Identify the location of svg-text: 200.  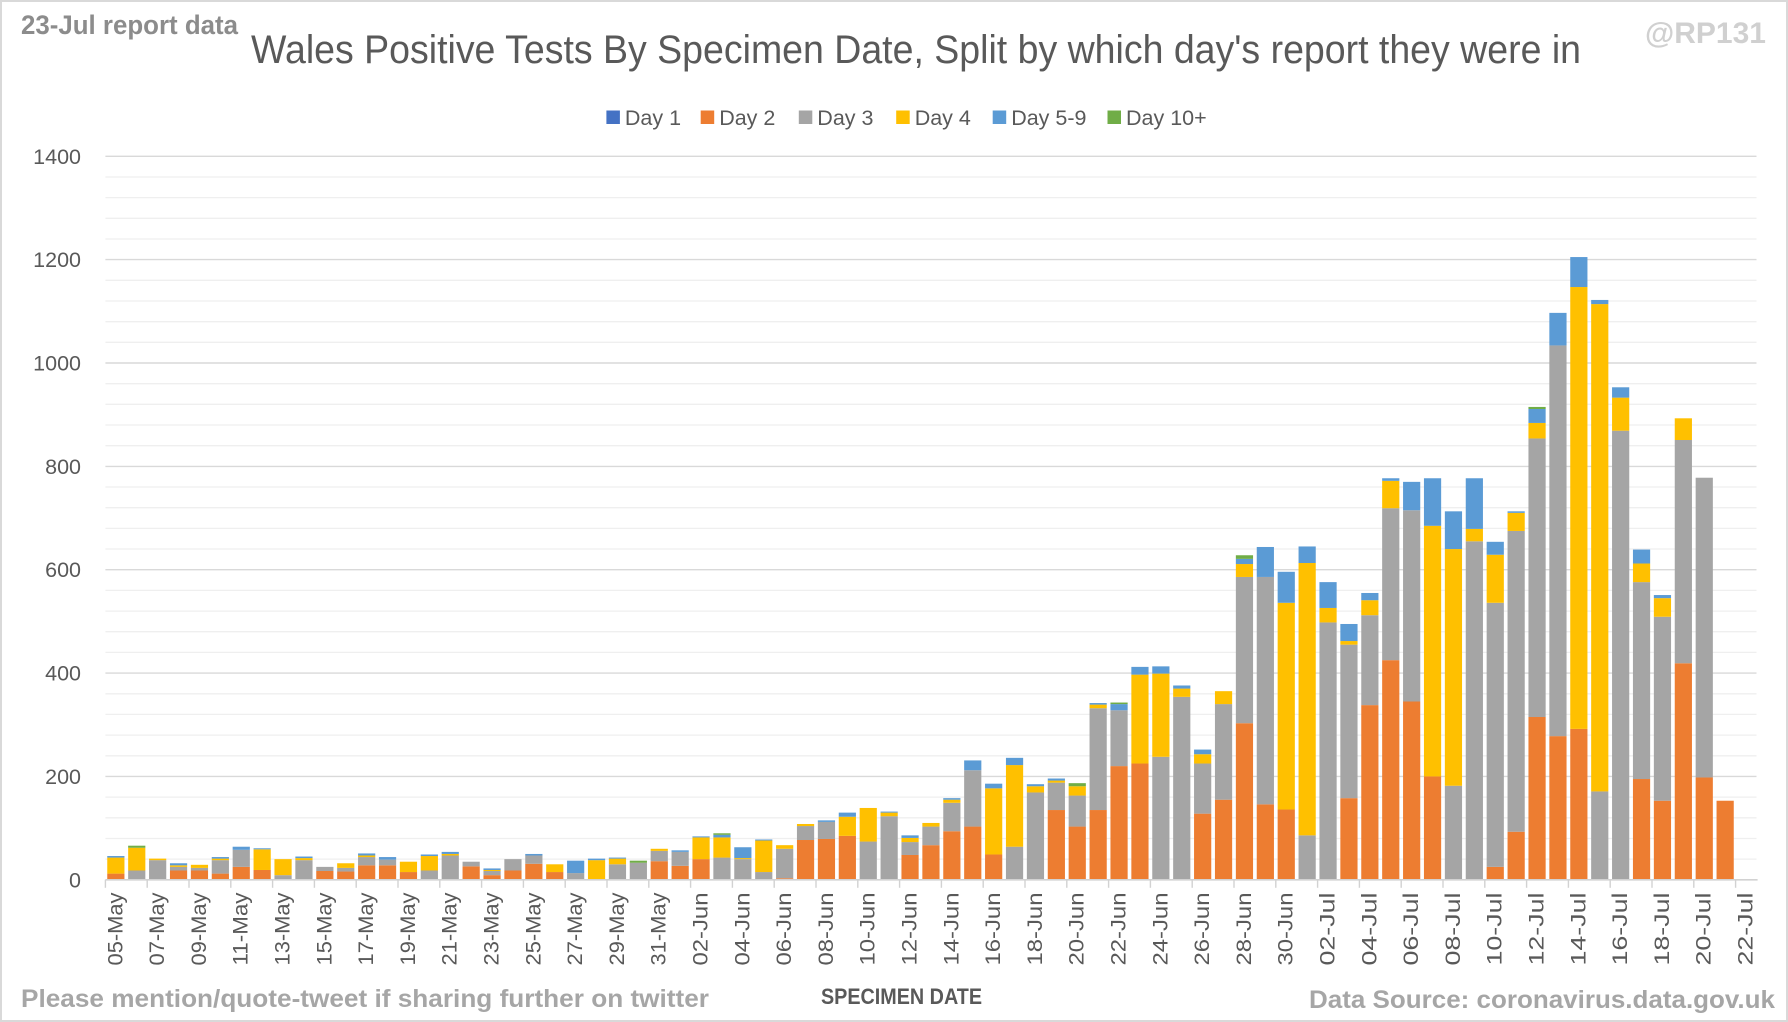
(63, 777).